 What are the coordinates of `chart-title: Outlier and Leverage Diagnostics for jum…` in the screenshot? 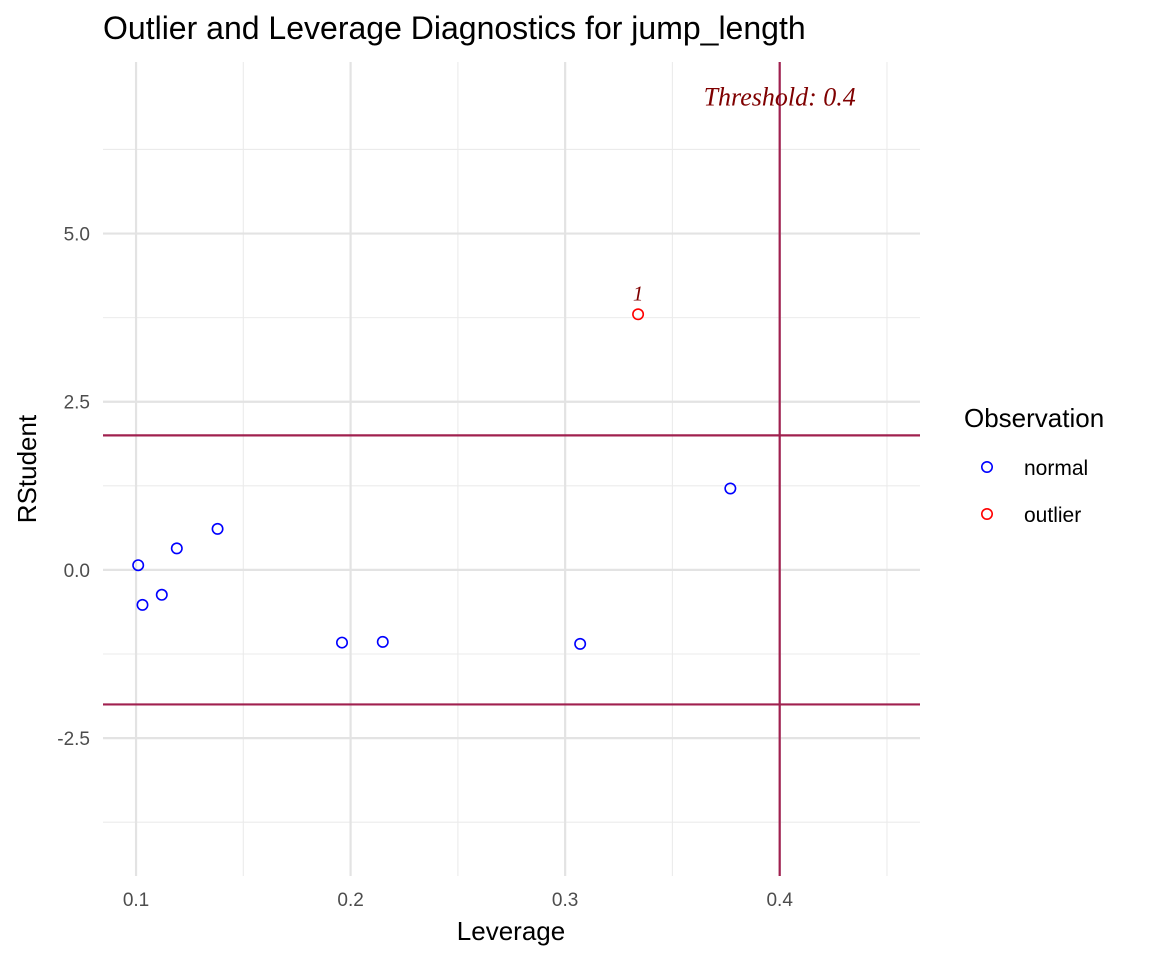 It's located at (454, 28).